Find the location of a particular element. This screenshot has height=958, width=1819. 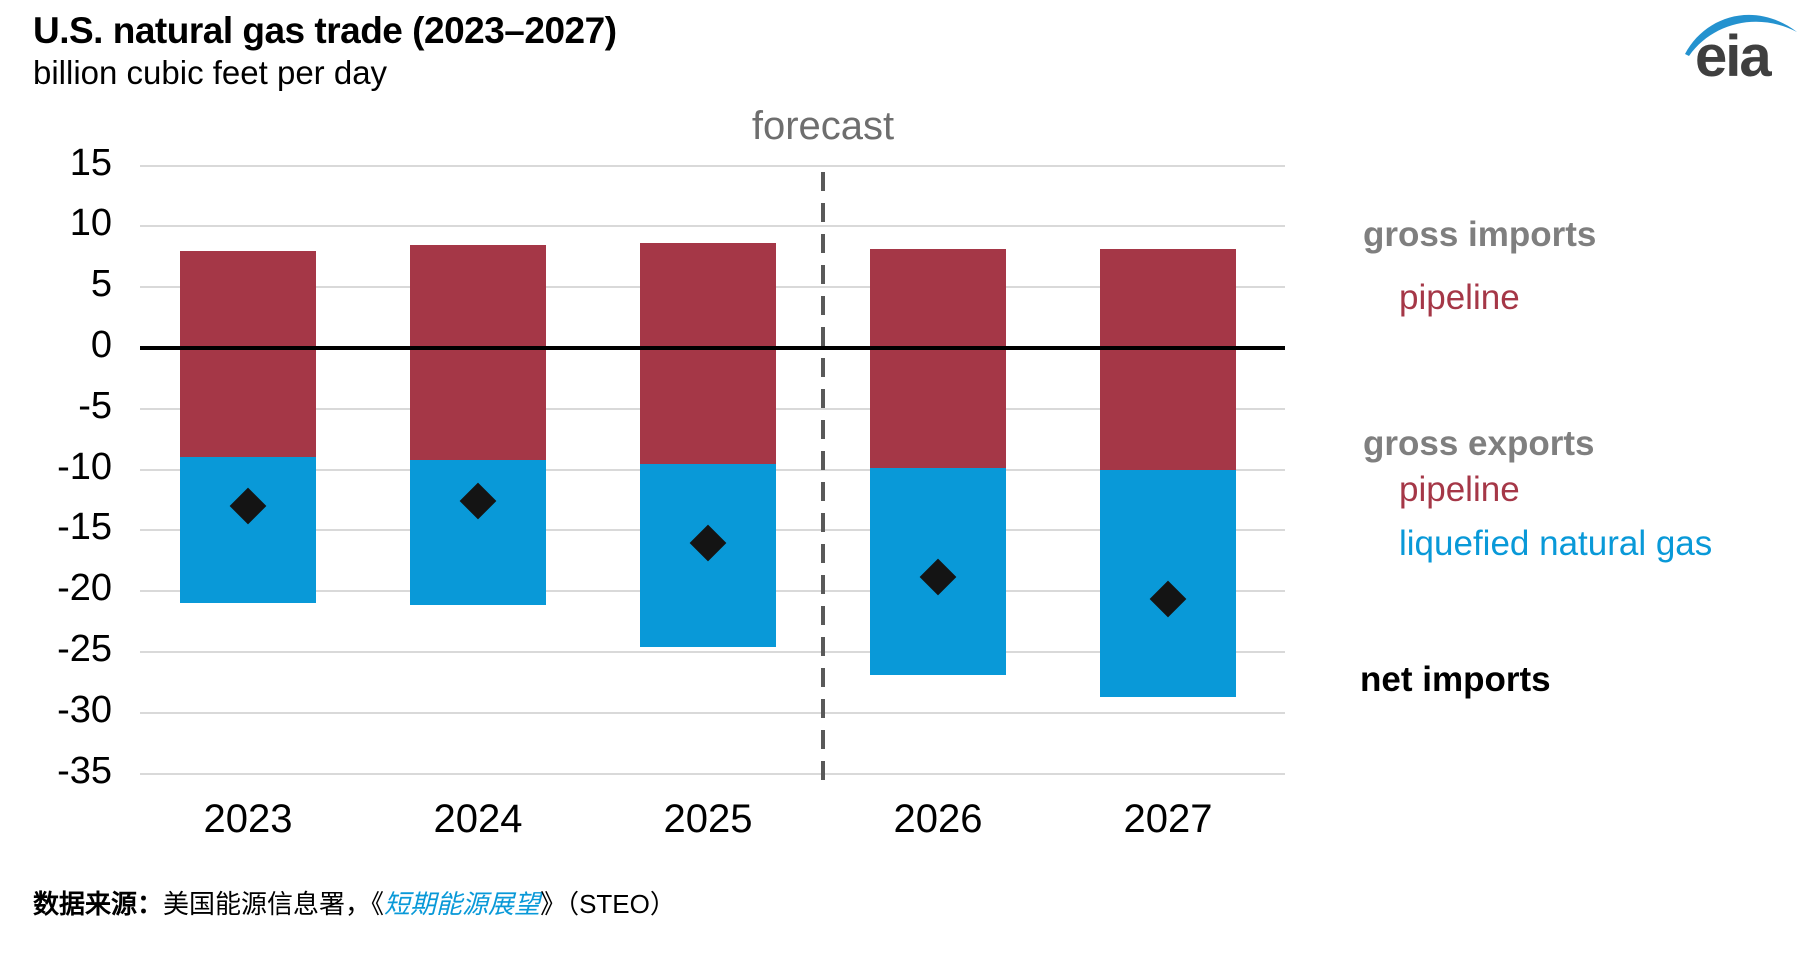

bar-gross-exports-pipeline-2026 is located at coordinates (938, 408).